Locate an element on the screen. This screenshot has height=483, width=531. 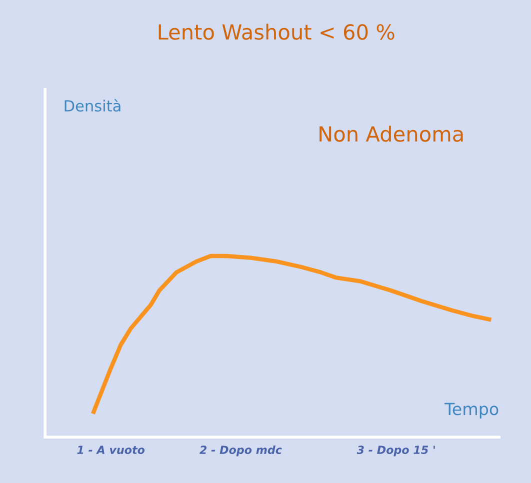
text: Densità is located at coordinates (92, 105).